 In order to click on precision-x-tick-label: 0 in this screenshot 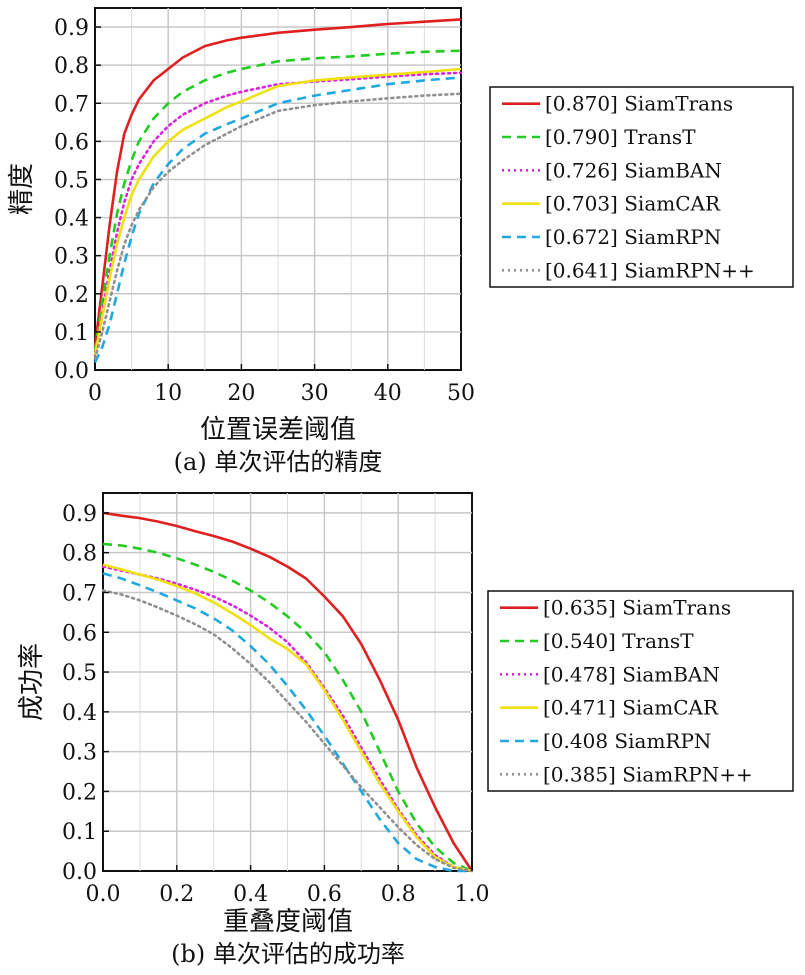, I will do `click(95, 393)`.